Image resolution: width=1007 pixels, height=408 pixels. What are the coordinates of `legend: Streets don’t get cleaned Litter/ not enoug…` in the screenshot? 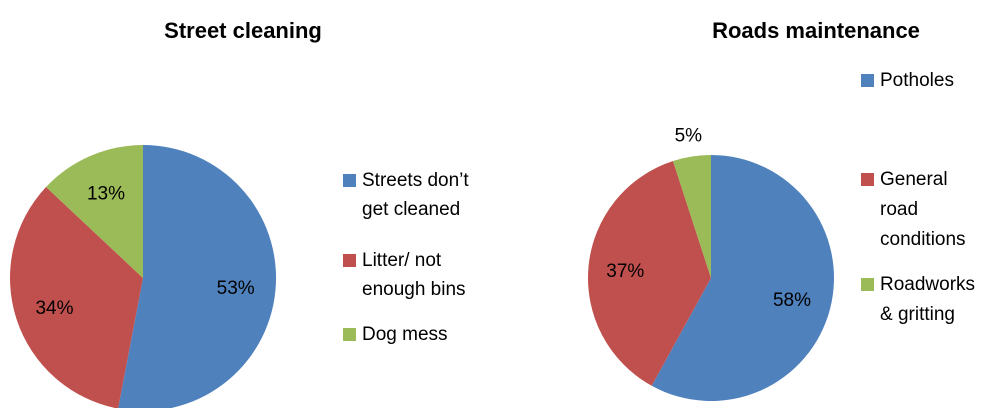 It's located at (406, 257).